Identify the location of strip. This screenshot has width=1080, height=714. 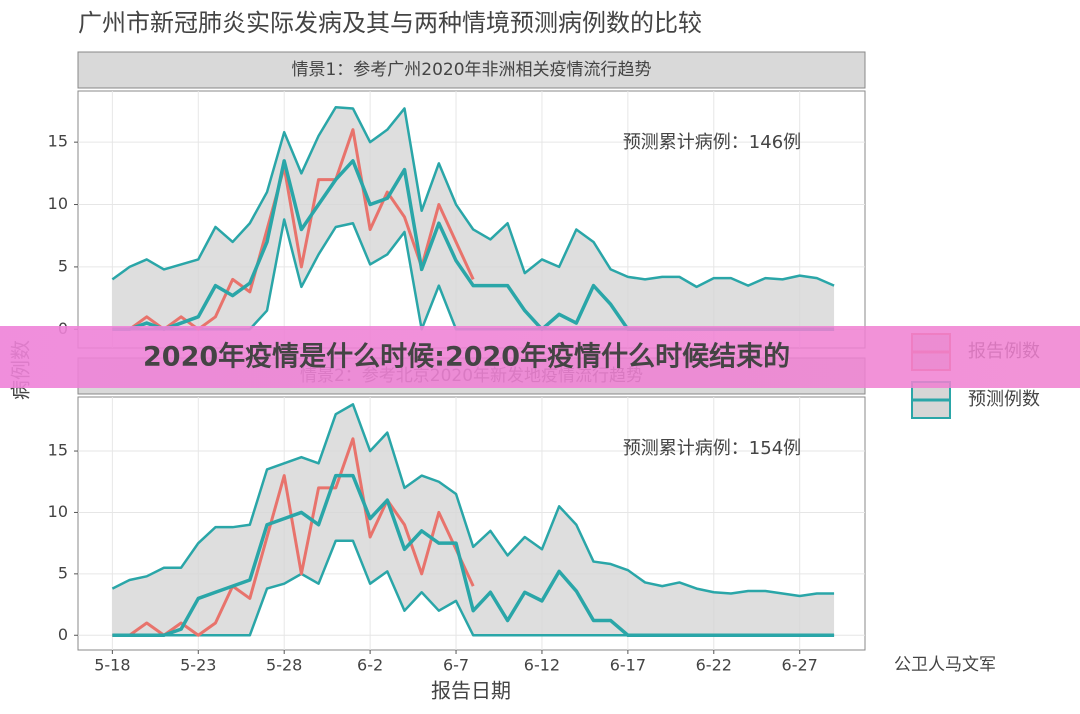
(471, 70).